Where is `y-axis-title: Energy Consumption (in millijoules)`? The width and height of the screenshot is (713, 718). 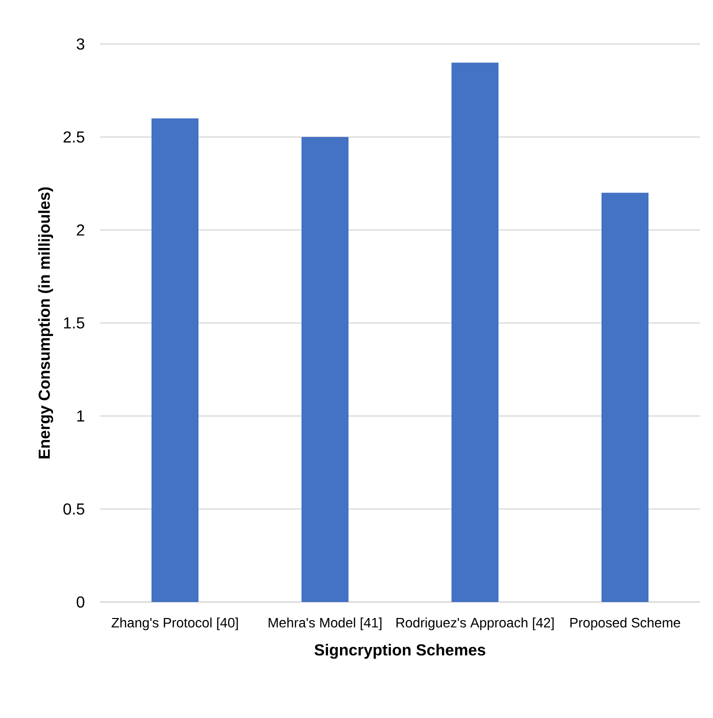
y-axis-title: Energy Consumption (in millijoules) is located at coordinates (46, 322).